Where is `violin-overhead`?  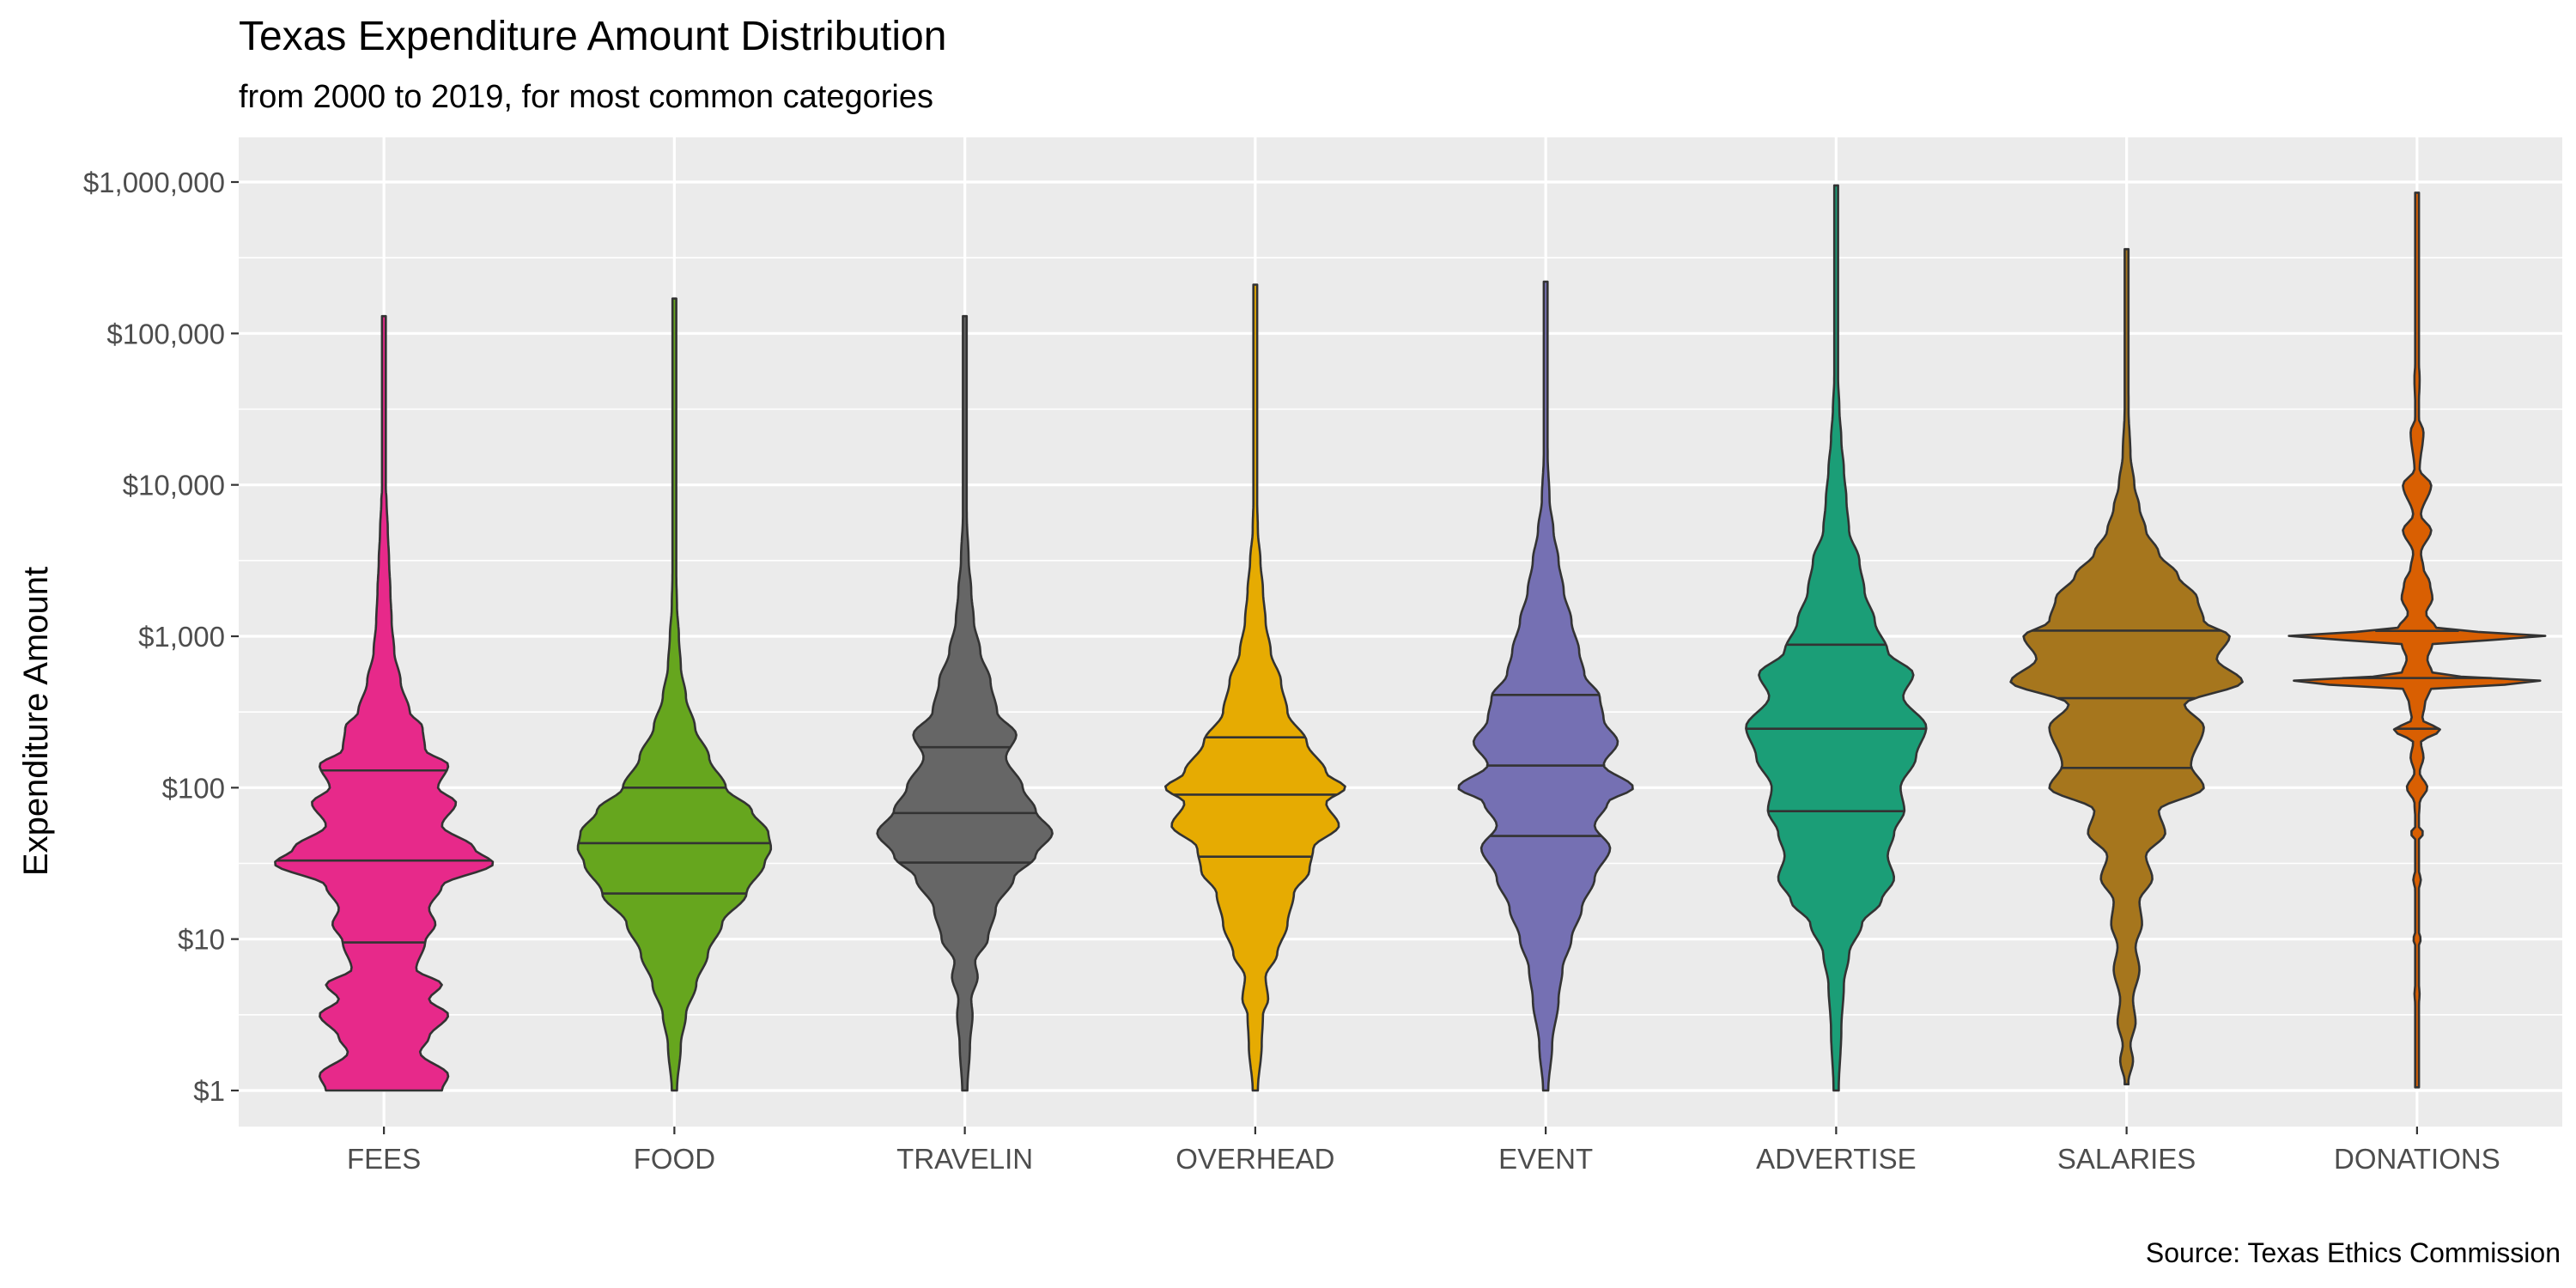 violin-overhead is located at coordinates (1255, 687).